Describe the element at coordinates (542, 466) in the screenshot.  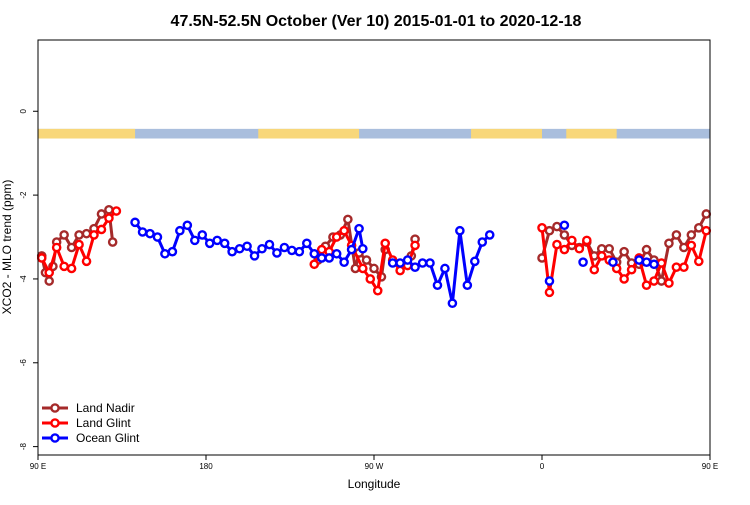
I see `x-tick-label: 0` at that location.